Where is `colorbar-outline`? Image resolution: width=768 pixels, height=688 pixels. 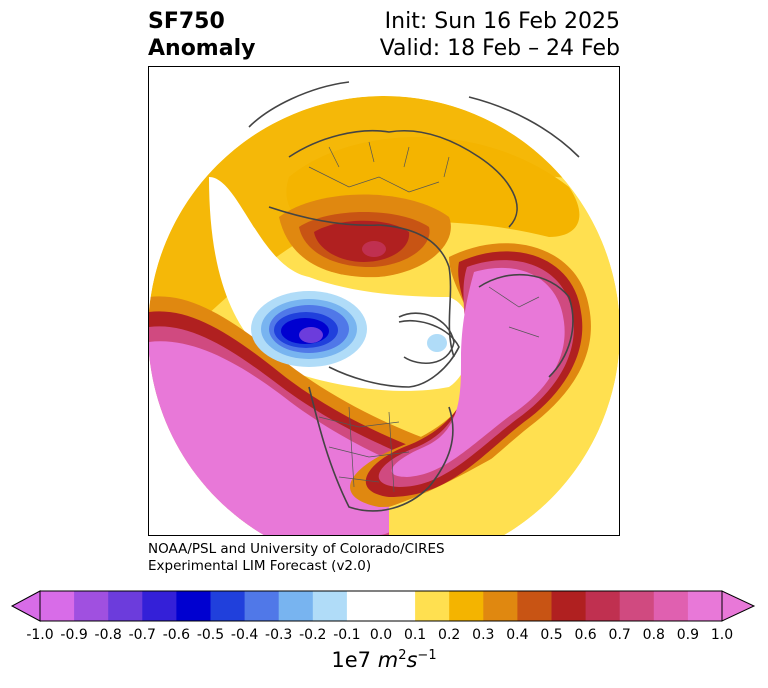
colorbar-outline is located at coordinates (381, 606).